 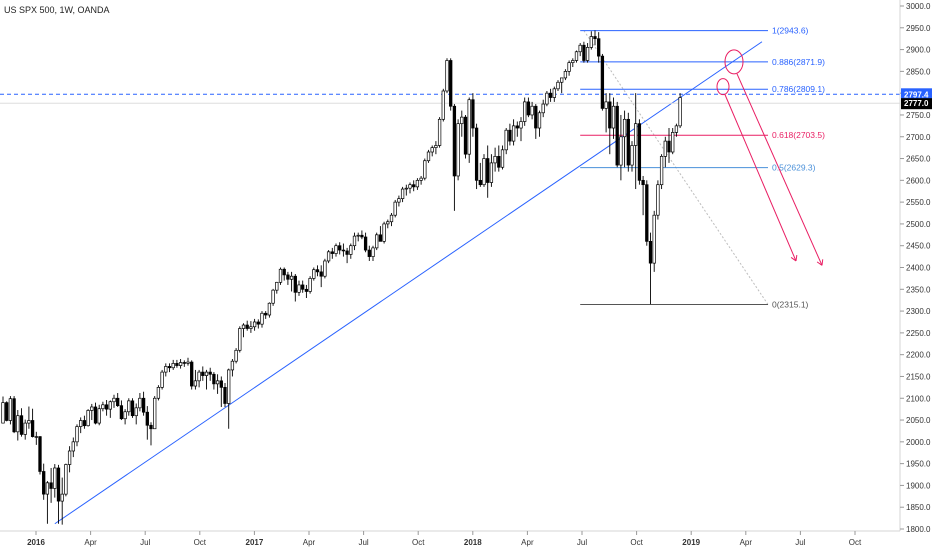 I want to click on fib-level-label: 0.618(2703.5), so click(x=798, y=135).